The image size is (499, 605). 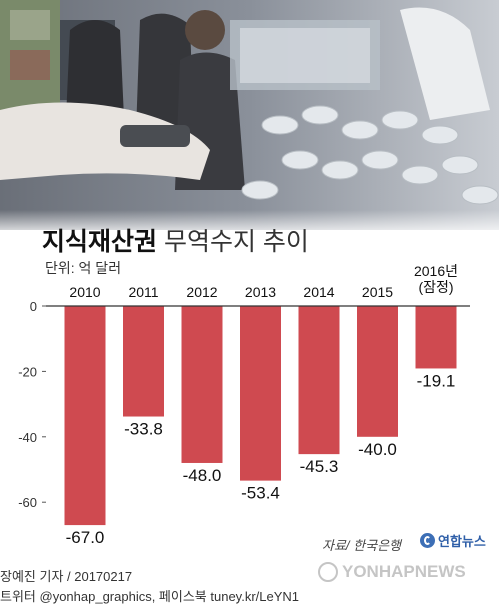 What do you see at coordinates (100, 242) in the screenshot?
I see `chart-title-main: 지식재산권` at bounding box center [100, 242].